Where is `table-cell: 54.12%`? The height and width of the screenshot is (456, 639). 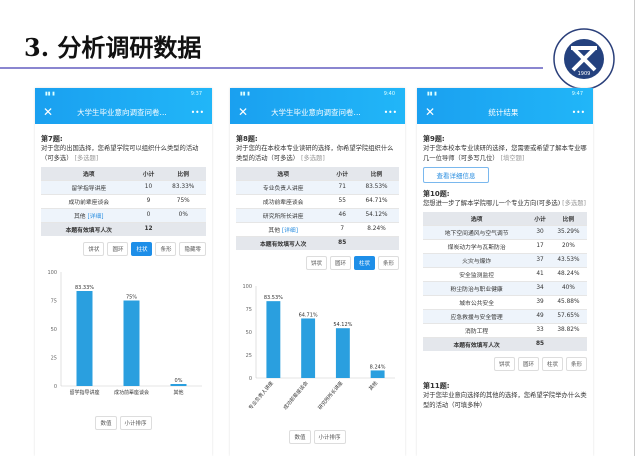 table-cell: 54.12% is located at coordinates (376, 214).